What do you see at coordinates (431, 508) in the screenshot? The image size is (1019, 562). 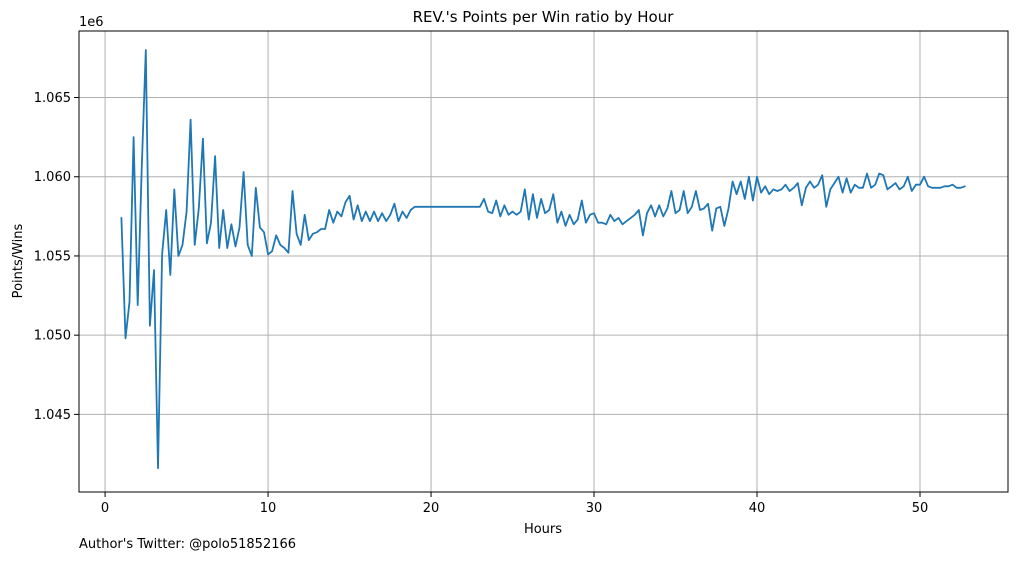 I see `x-tick-label: 20` at bounding box center [431, 508].